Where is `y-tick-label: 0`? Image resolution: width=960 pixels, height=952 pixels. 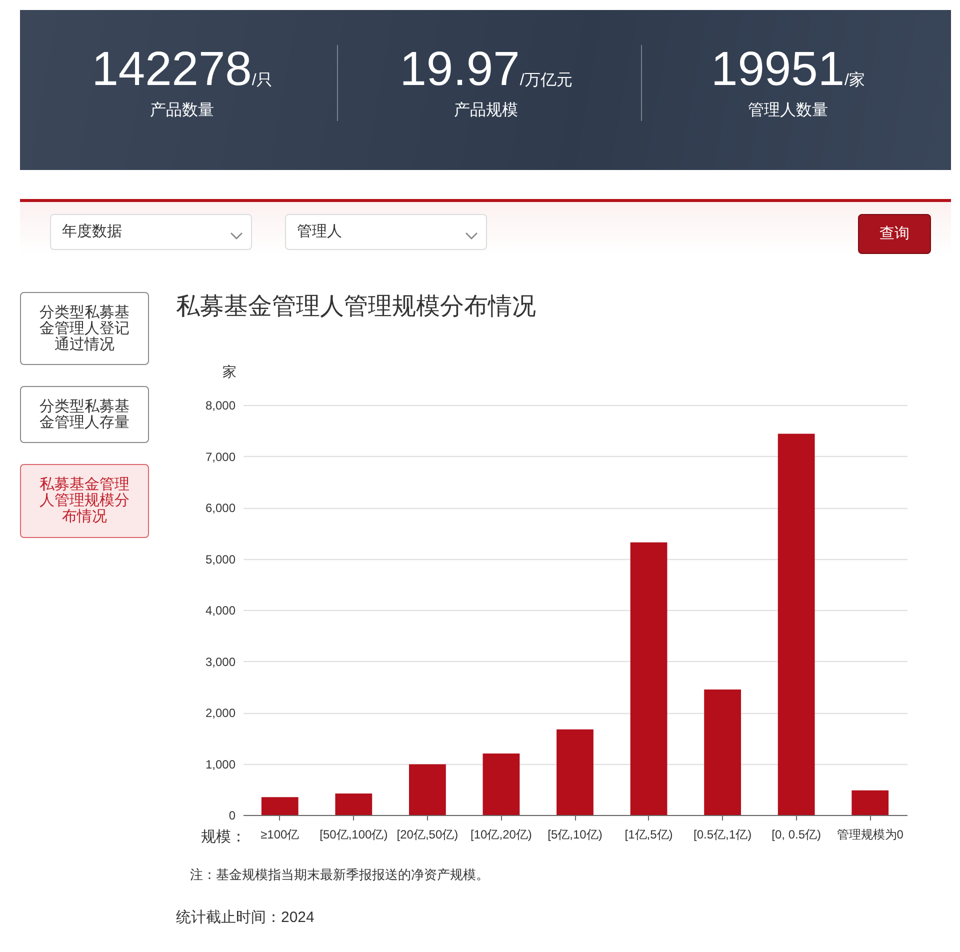 y-tick-label: 0 is located at coordinates (232, 815).